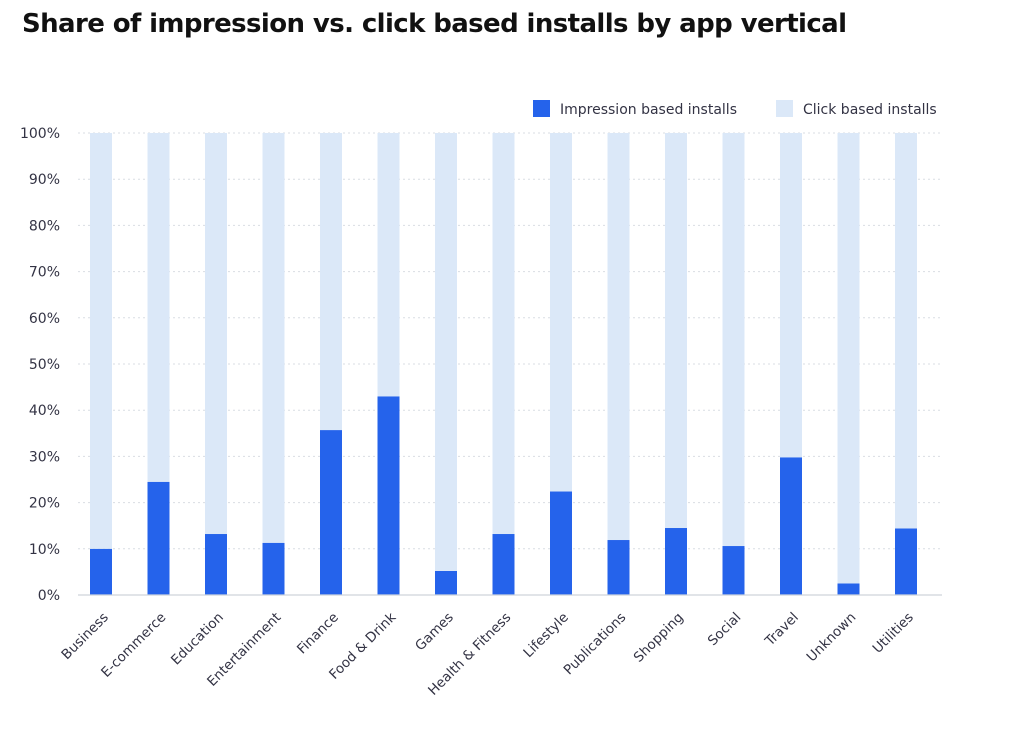 The width and height of the screenshot is (1024, 748). I want to click on y-tick-label: 60%, so click(44, 319).